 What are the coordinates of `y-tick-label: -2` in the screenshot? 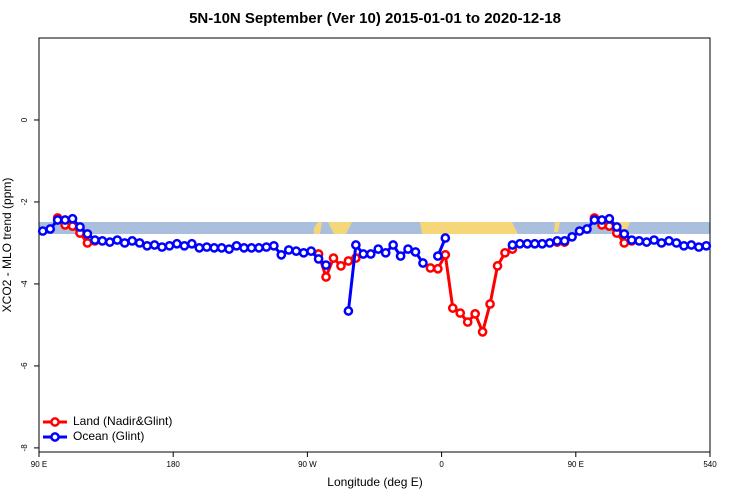 It's located at (24, 202).